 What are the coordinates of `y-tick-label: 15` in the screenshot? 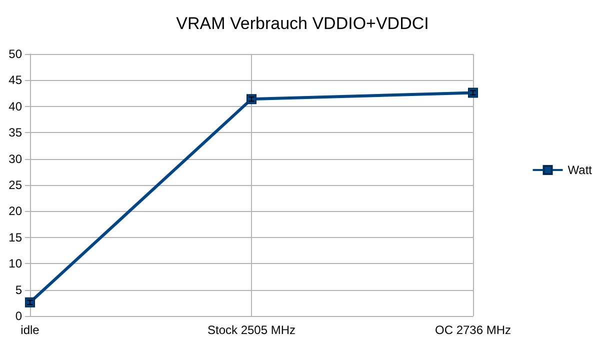 It's located at (15, 237).